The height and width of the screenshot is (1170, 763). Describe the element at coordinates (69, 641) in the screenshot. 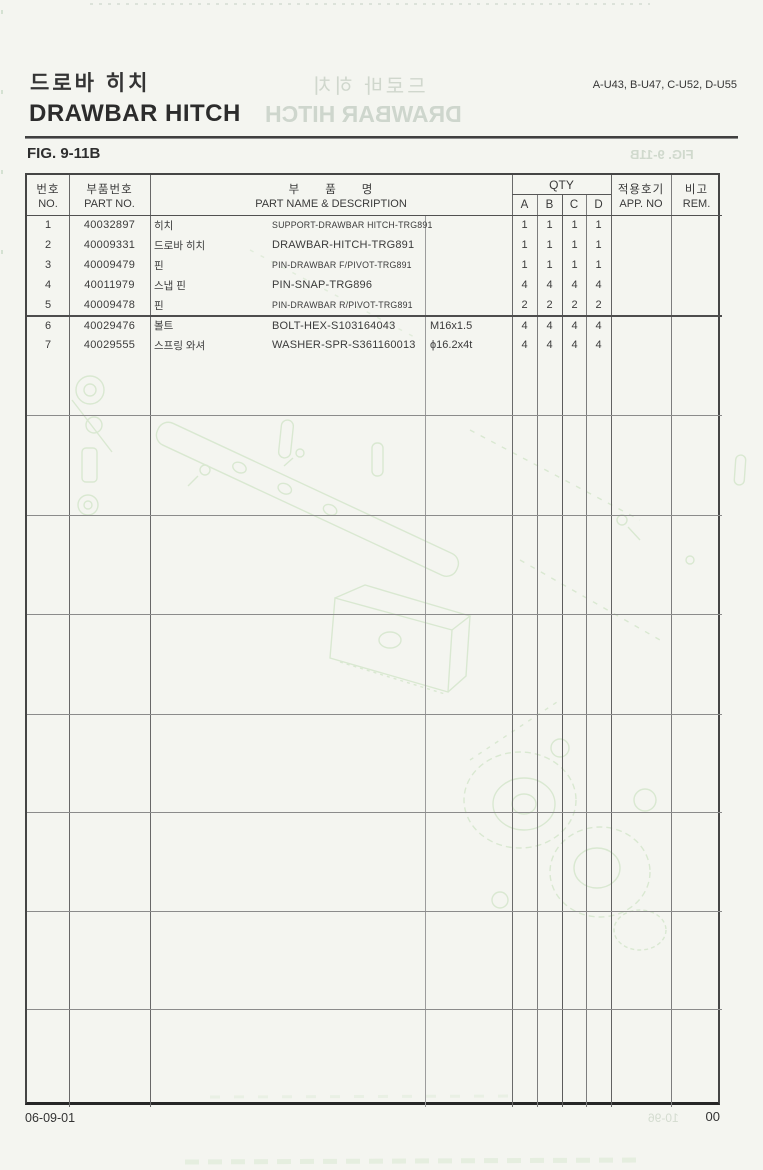

I see `col-line-no` at that location.